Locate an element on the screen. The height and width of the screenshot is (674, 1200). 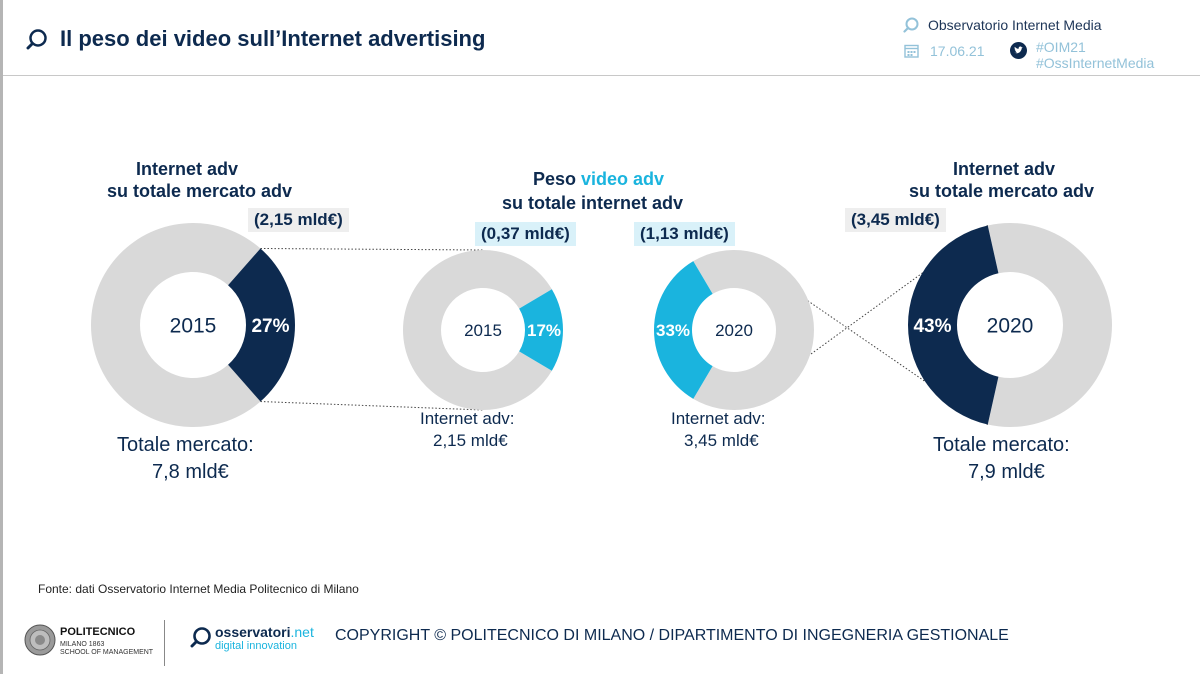
mid-title-prefix: Peso is located at coordinates (557, 179).